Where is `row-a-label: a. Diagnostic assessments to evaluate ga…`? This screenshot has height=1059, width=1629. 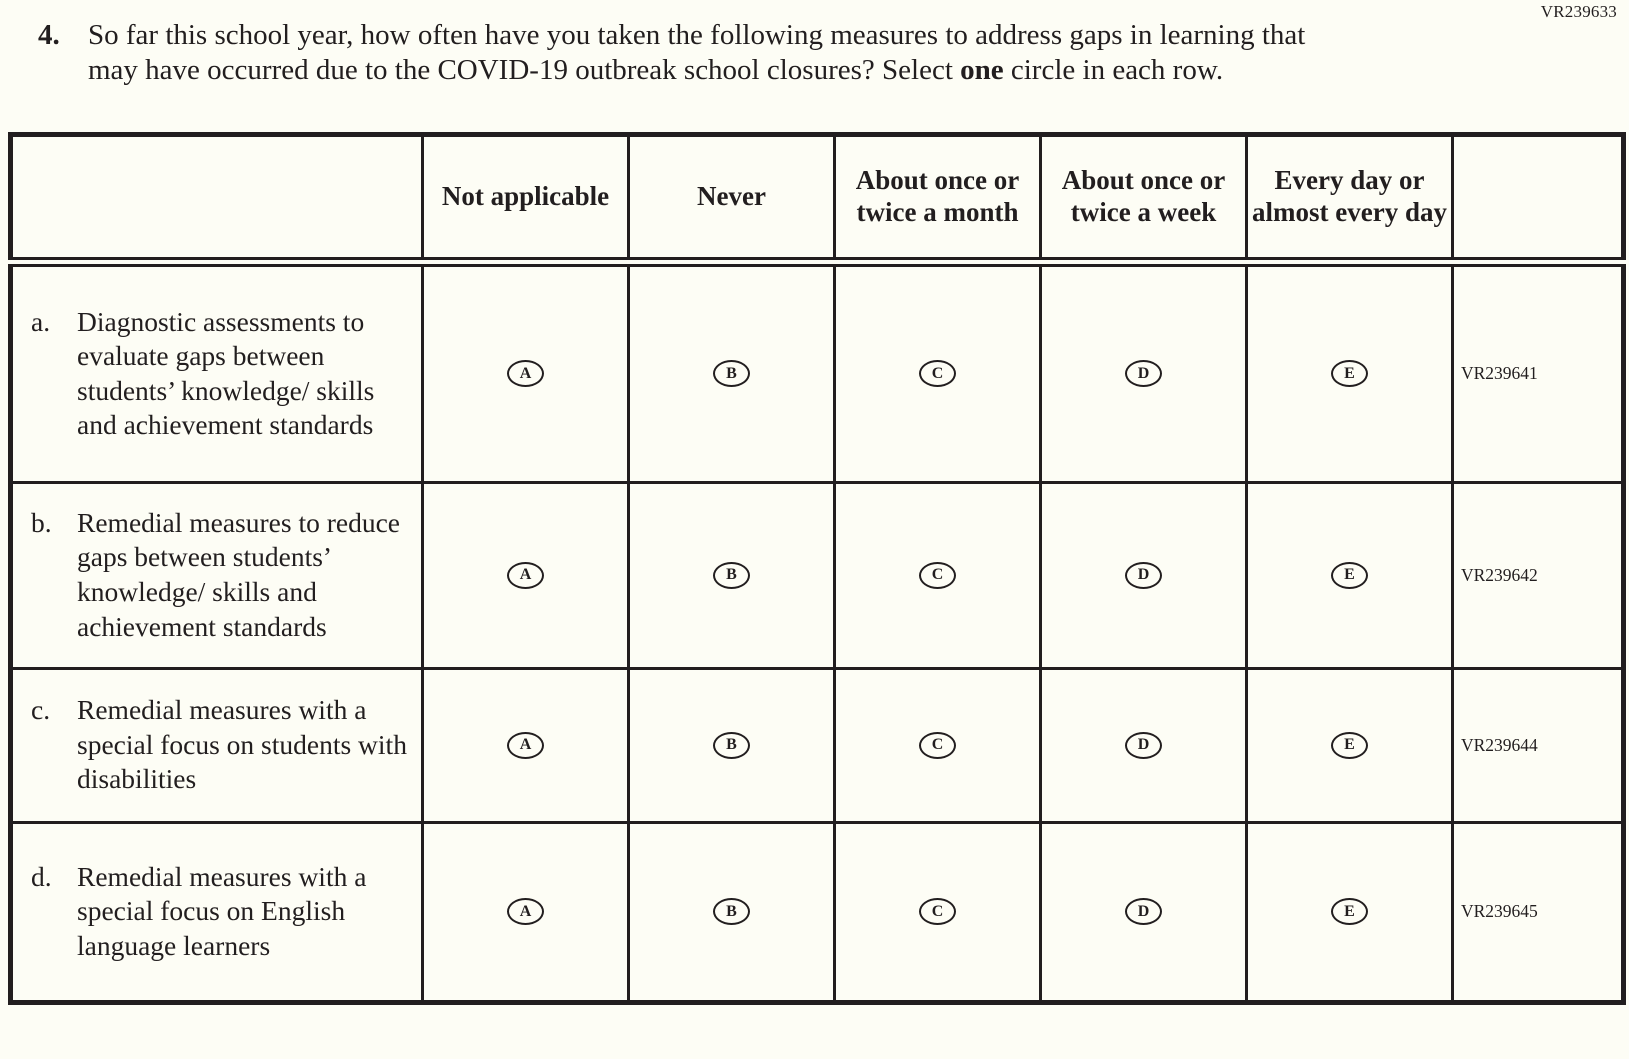 row-a-label: a. Diagnostic assessments to evaluate ga… is located at coordinates (216, 372).